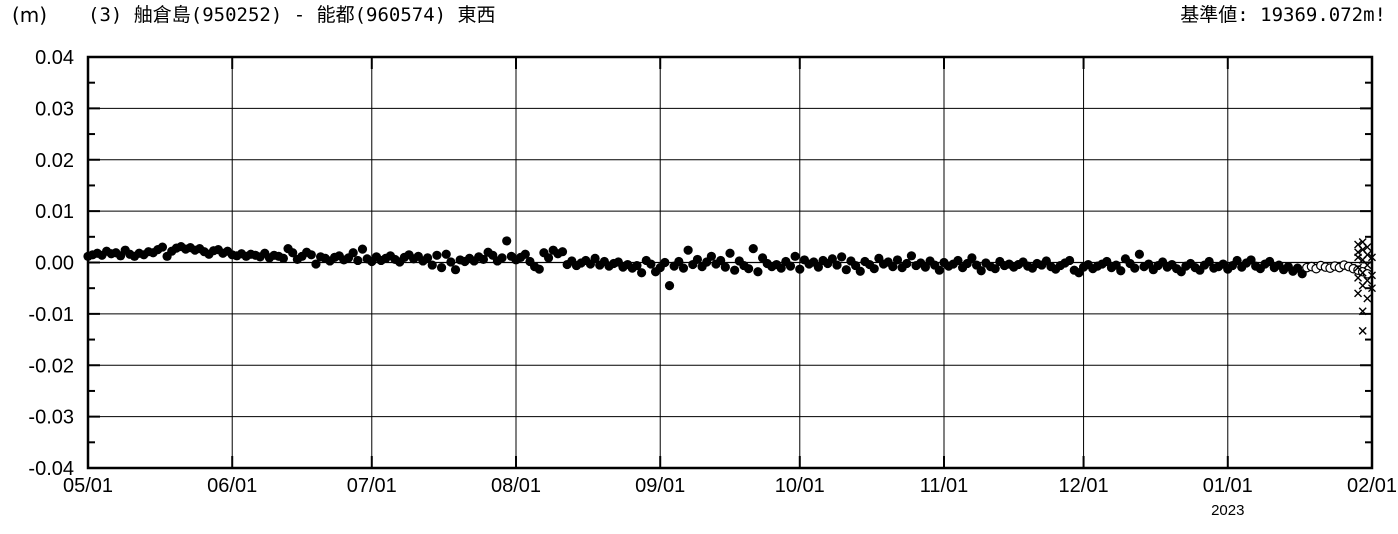 Image resolution: width=1398 pixels, height=534 pixels. I want to click on chart-title: (3) 舳倉島(950252) - 能都(960574) 東西, so click(292, 15).